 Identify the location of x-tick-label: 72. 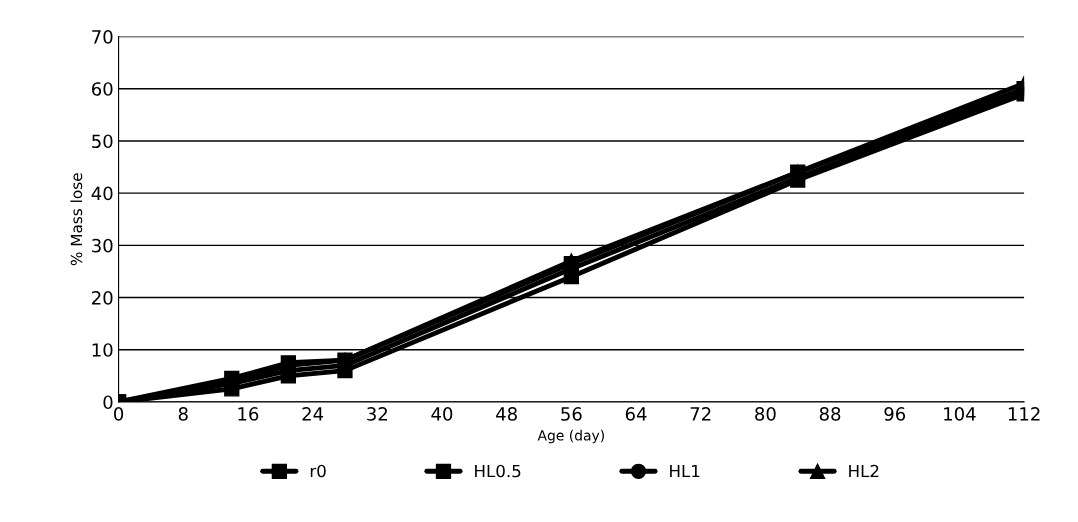
(700, 414).